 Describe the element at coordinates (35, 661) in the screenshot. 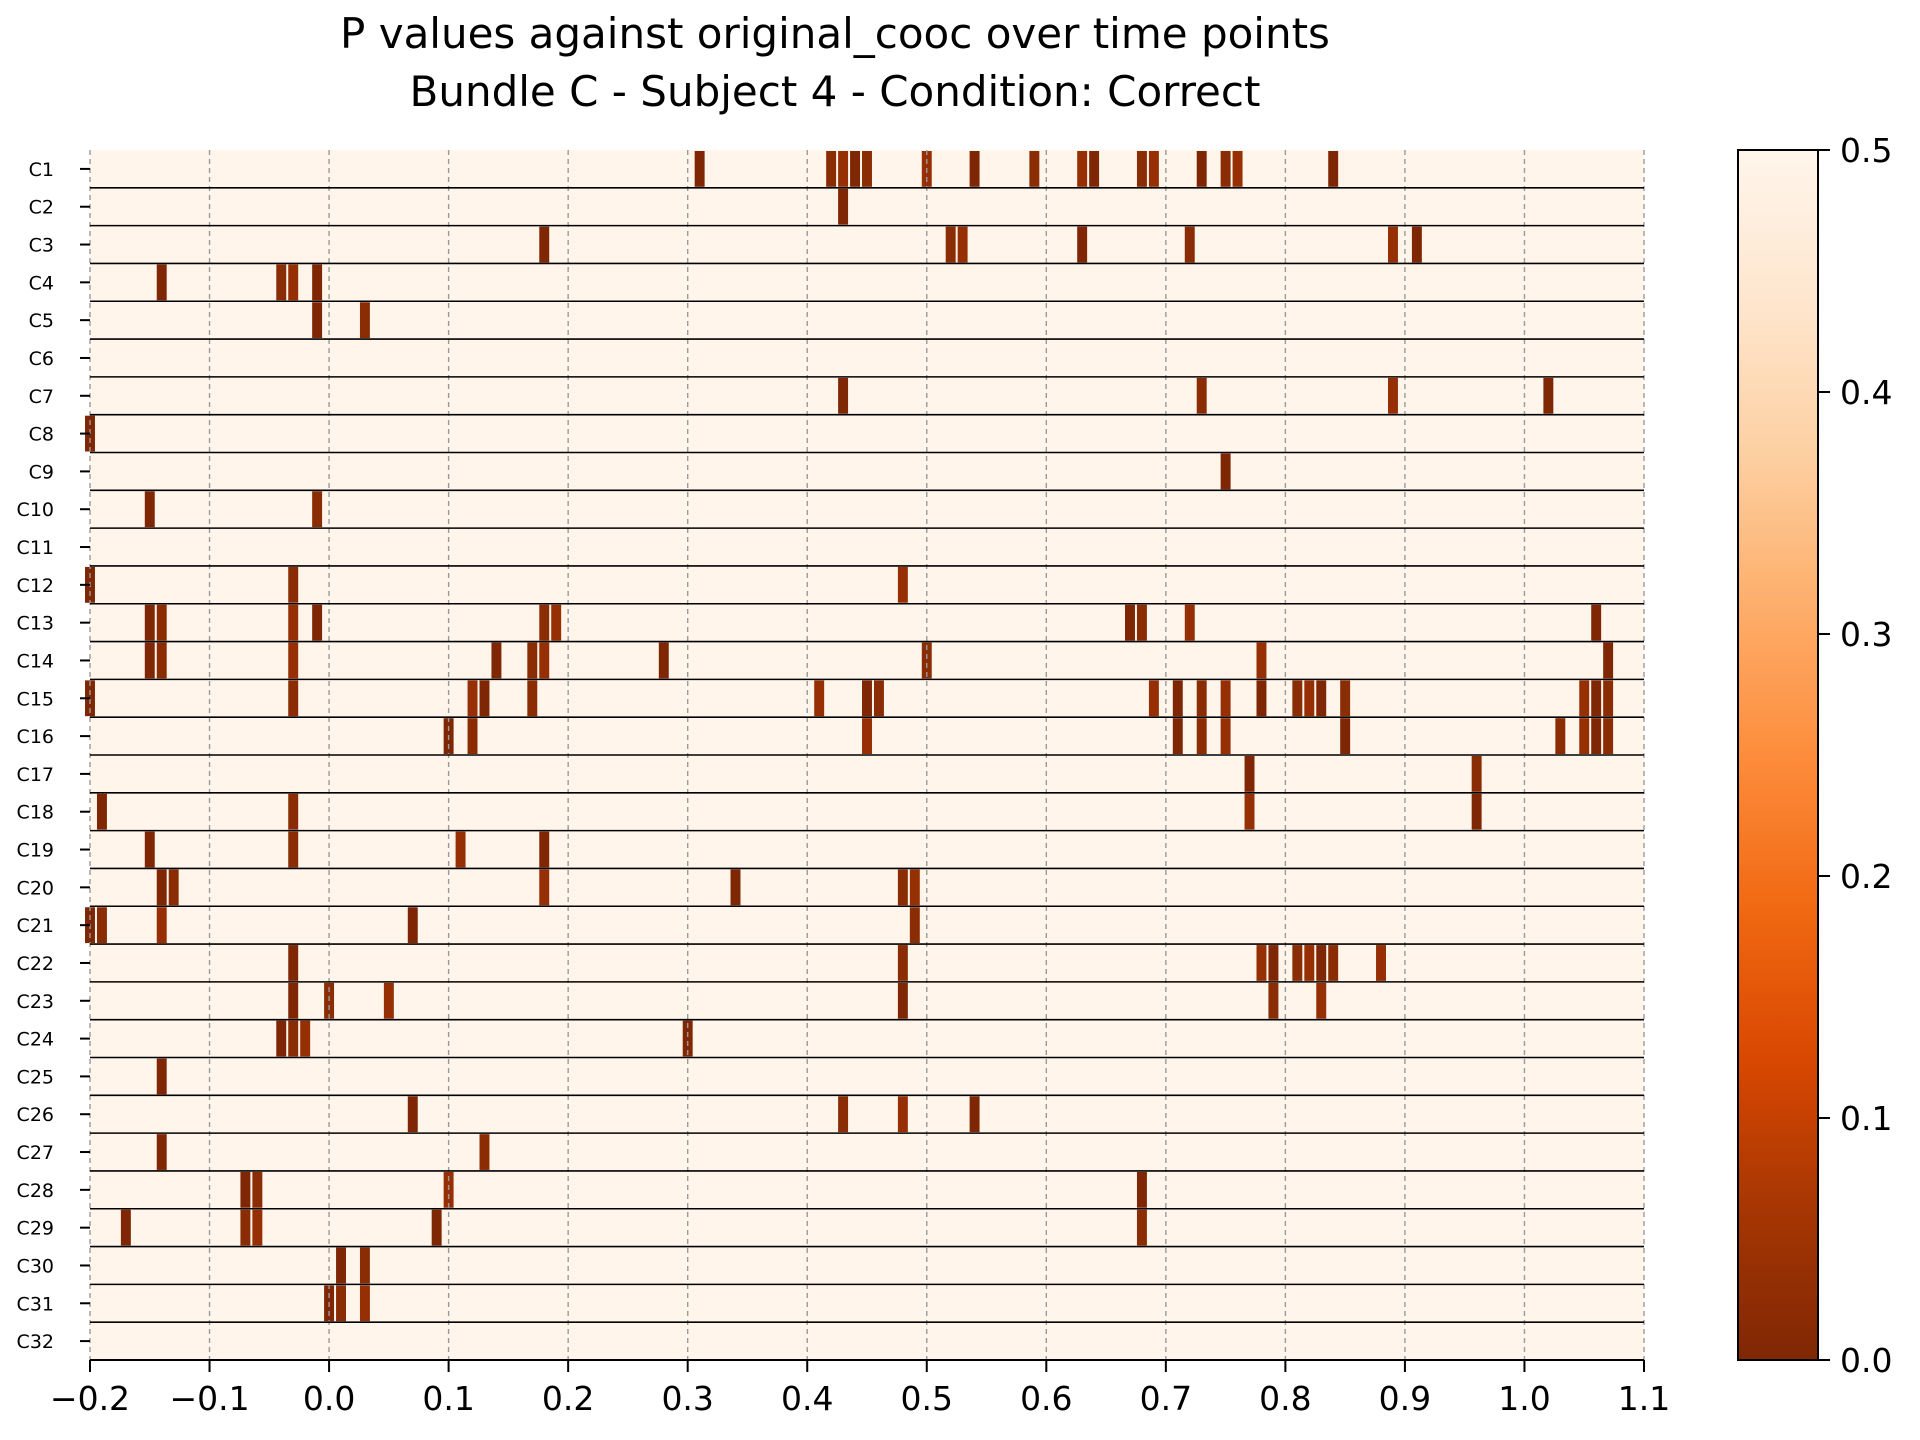

I see `y-tick-label: C14` at that location.